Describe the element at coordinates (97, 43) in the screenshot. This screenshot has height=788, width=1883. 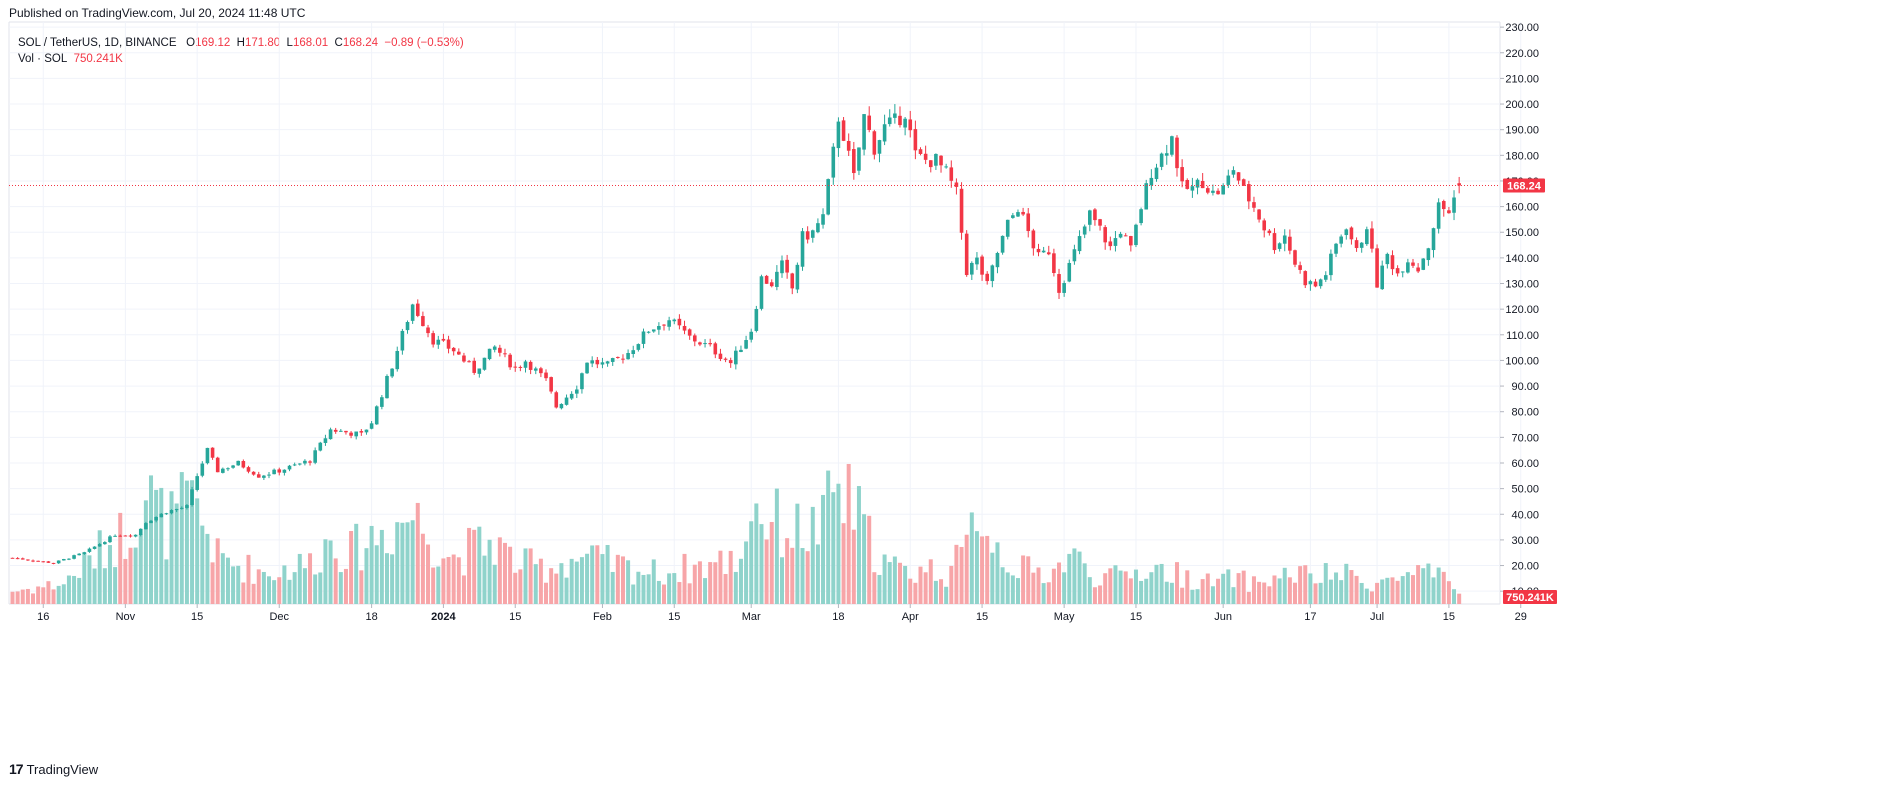
I see `symbol-label: SOL / TetherUS, 1D, BINANCE` at that location.